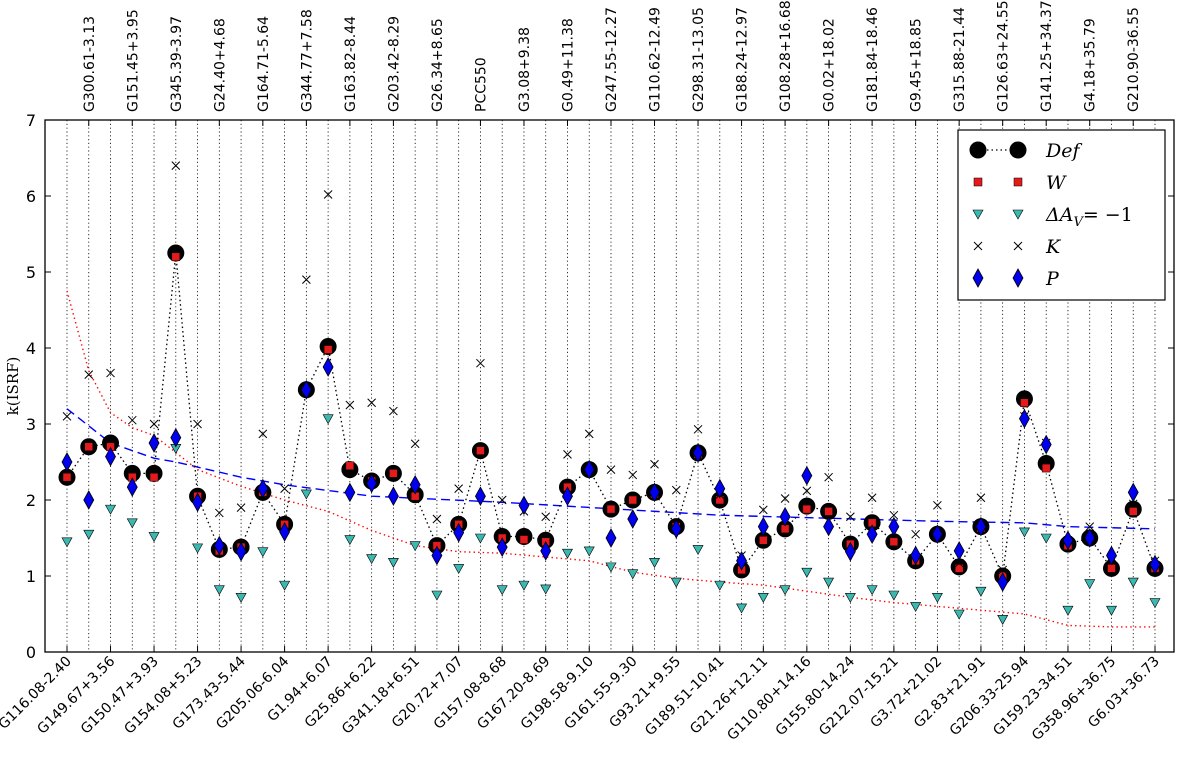 This screenshot has width=1200, height=770. Describe the element at coordinates (31, 424) in the screenshot. I see `y-tick-label: 3` at that location.